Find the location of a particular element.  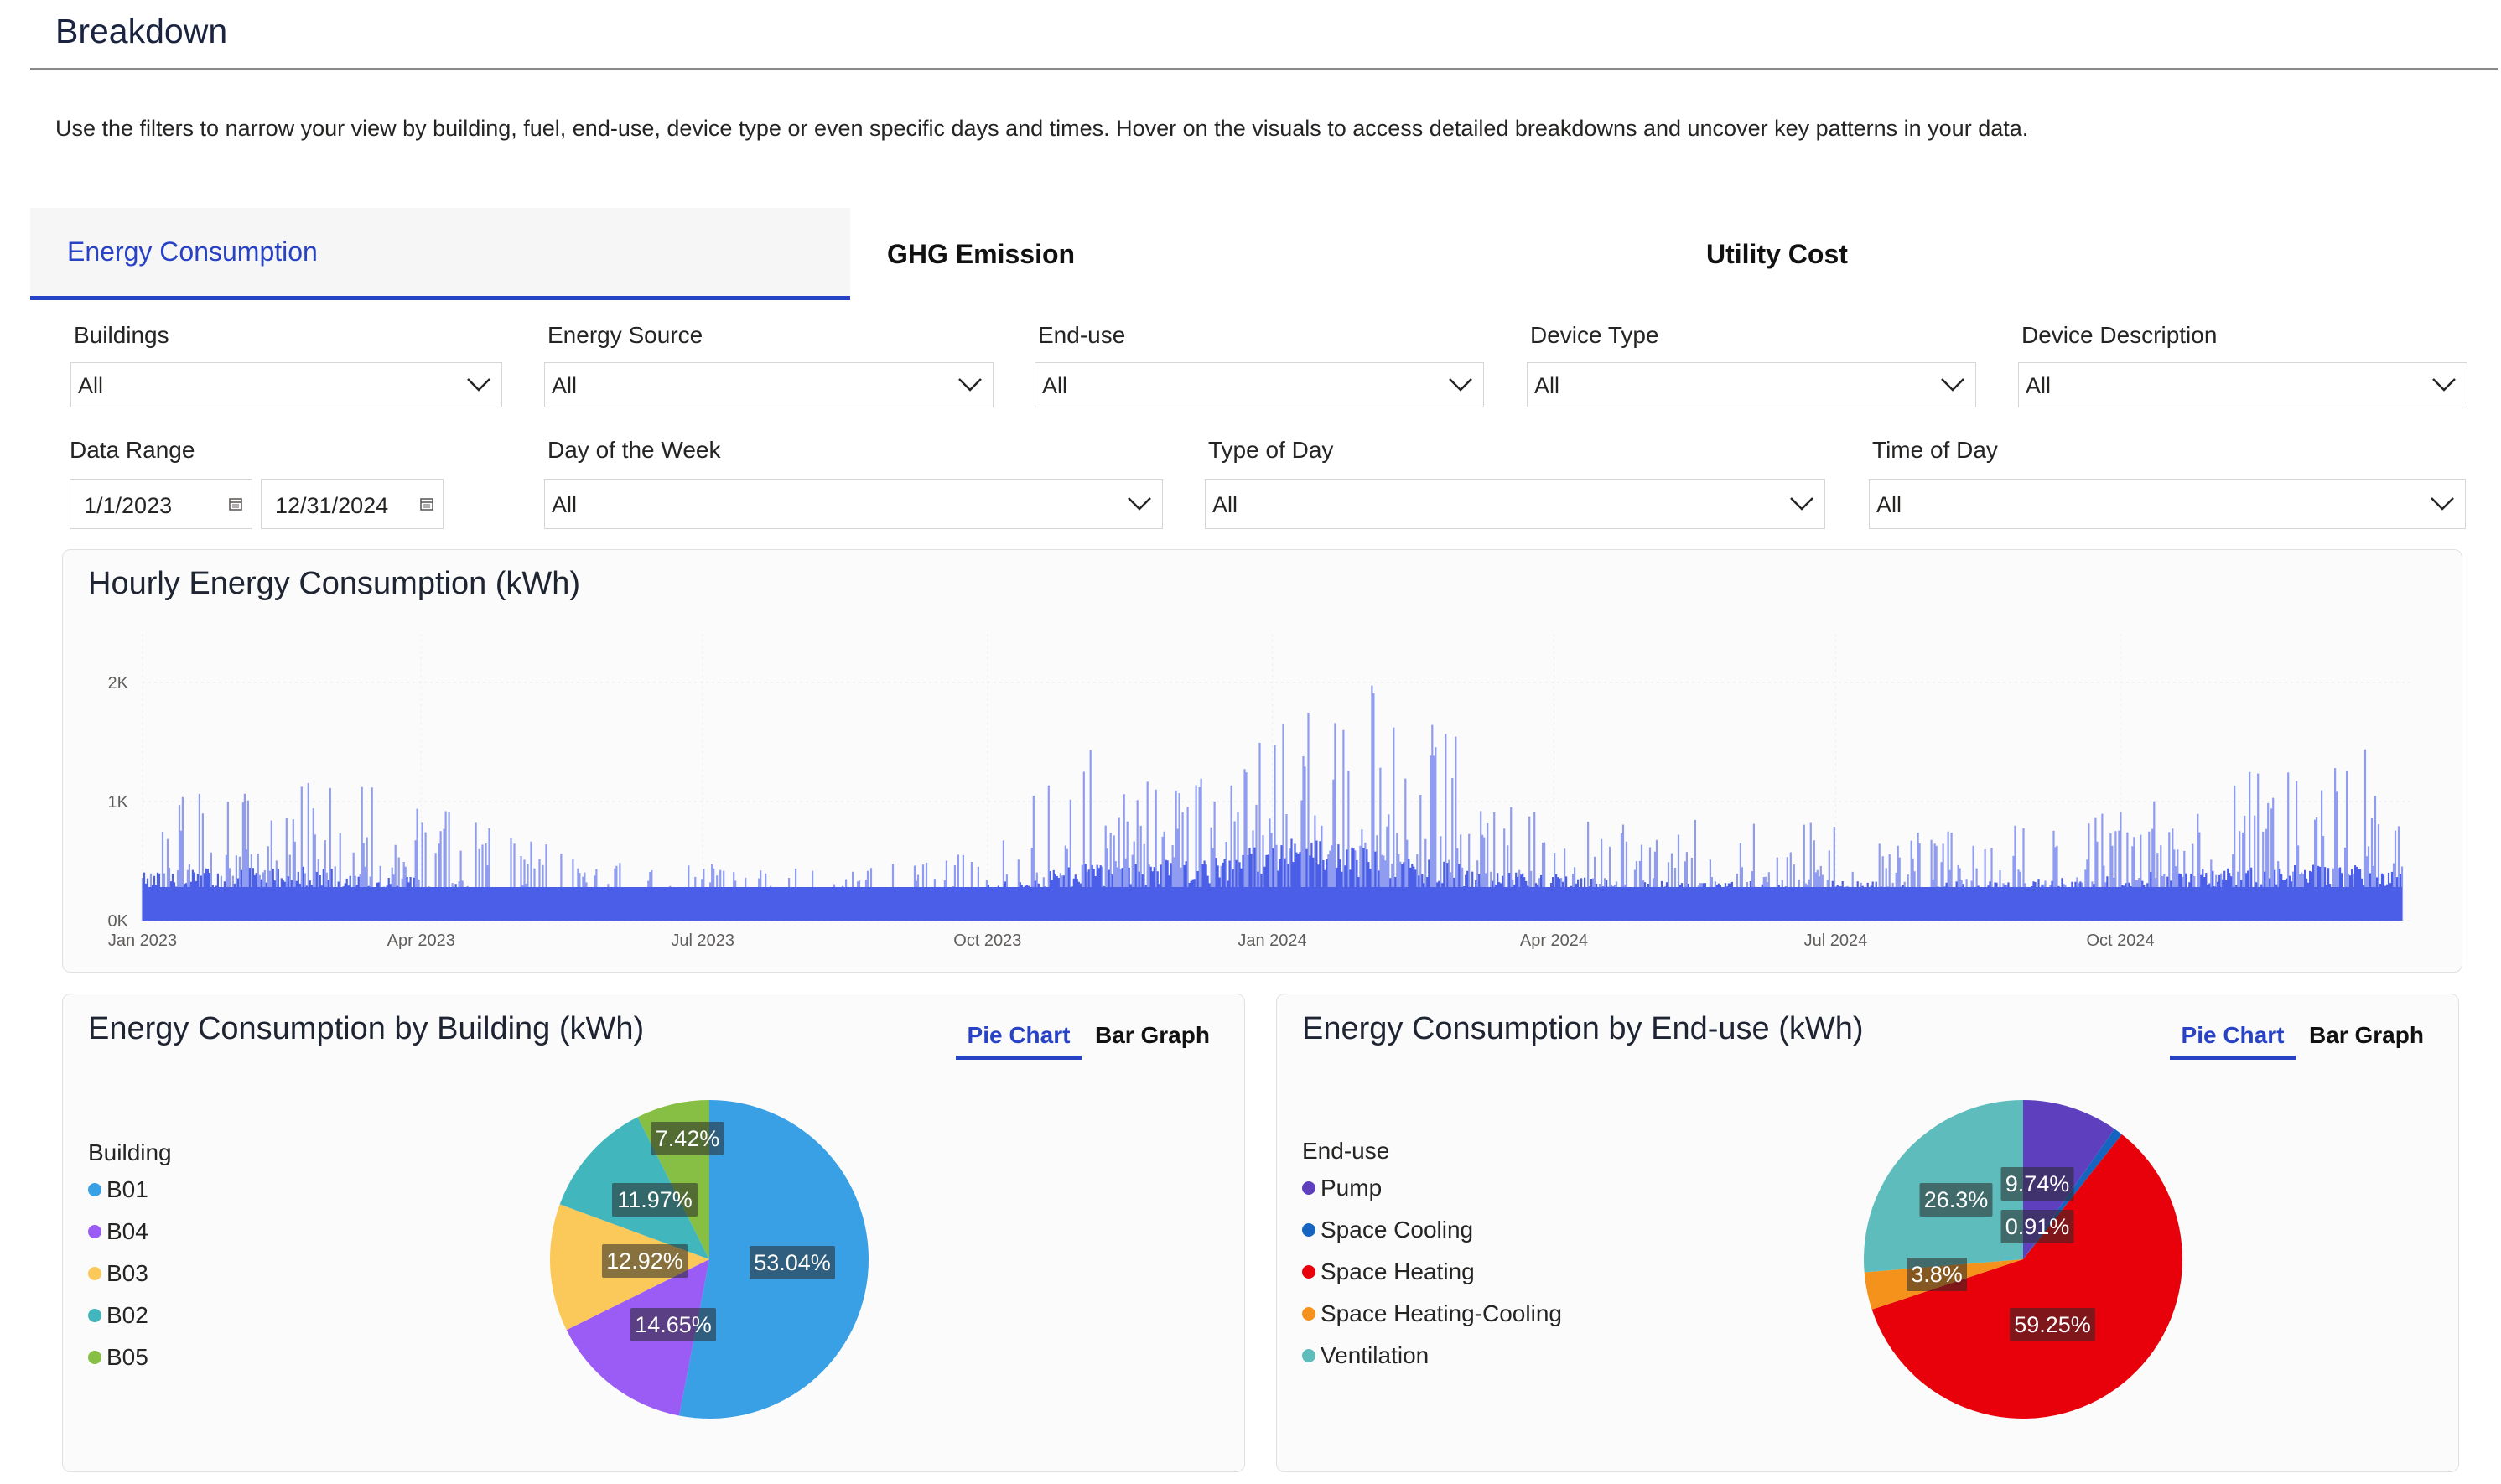

x-tick-label: Oct 2024 is located at coordinates (2120, 940).